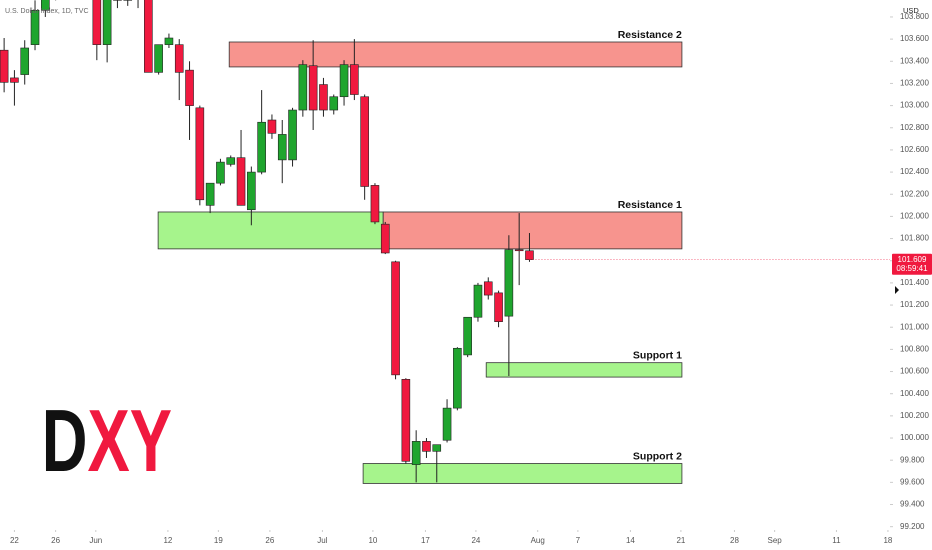 The image size is (932, 550). Describe the element at coordinates (911, 10) in the screenshot. I see `currency: USD` at that location.